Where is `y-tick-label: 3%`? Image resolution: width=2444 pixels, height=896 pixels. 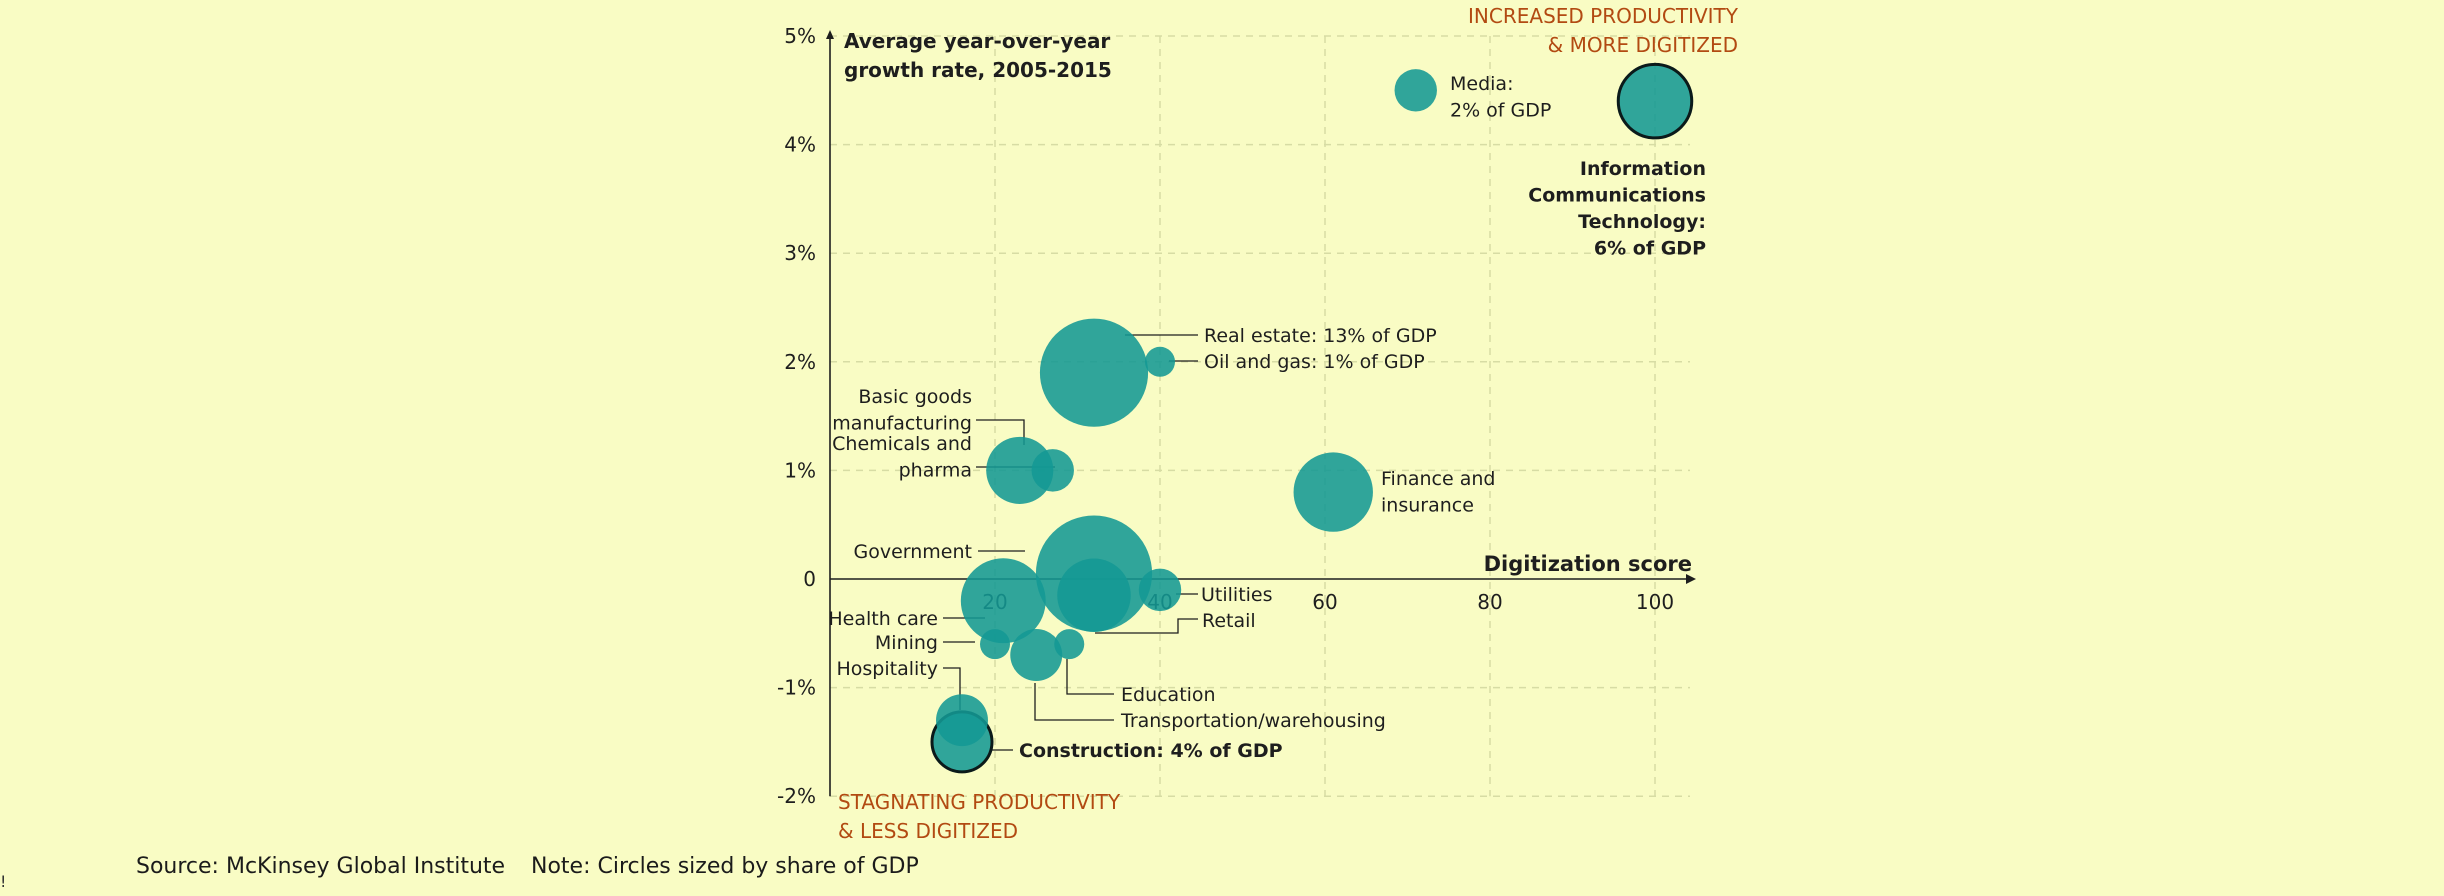
y-tick-label: 3% is located at coordinates (800, 253).